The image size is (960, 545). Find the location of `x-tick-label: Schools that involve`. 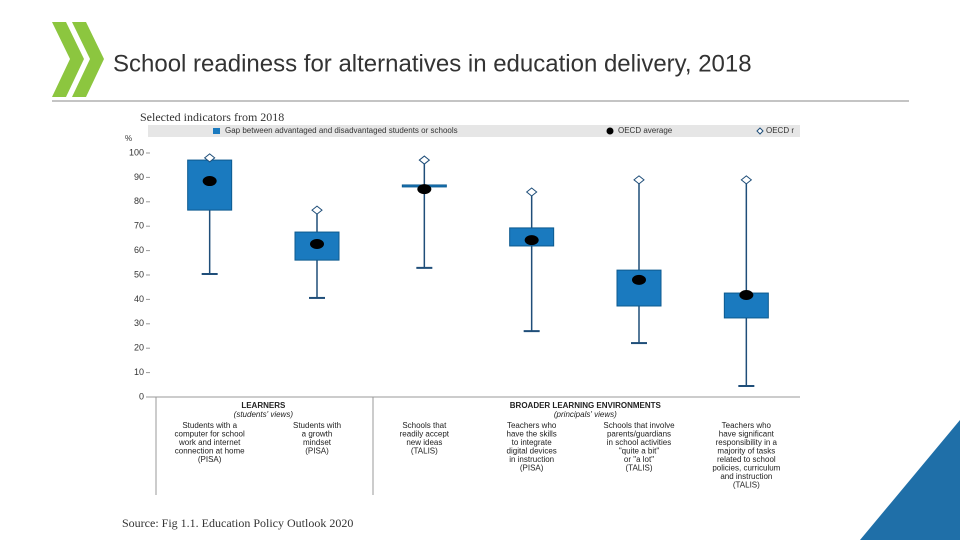

x-tick-label: Schools that involve is located at coordinates (639, 425).